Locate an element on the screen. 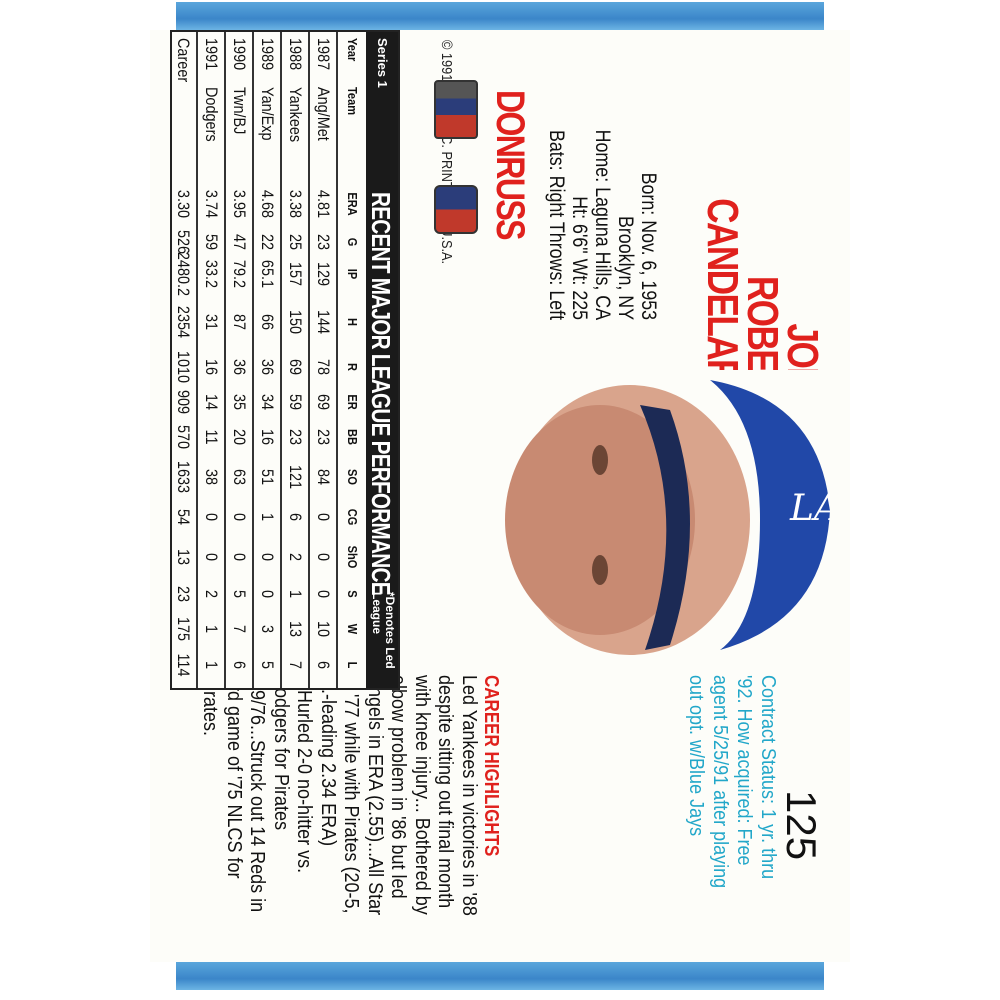 The image size is (1000, 1000). career-highlights-title: CAREER HIGHLIGHTS is located at coordinates (491, 766).